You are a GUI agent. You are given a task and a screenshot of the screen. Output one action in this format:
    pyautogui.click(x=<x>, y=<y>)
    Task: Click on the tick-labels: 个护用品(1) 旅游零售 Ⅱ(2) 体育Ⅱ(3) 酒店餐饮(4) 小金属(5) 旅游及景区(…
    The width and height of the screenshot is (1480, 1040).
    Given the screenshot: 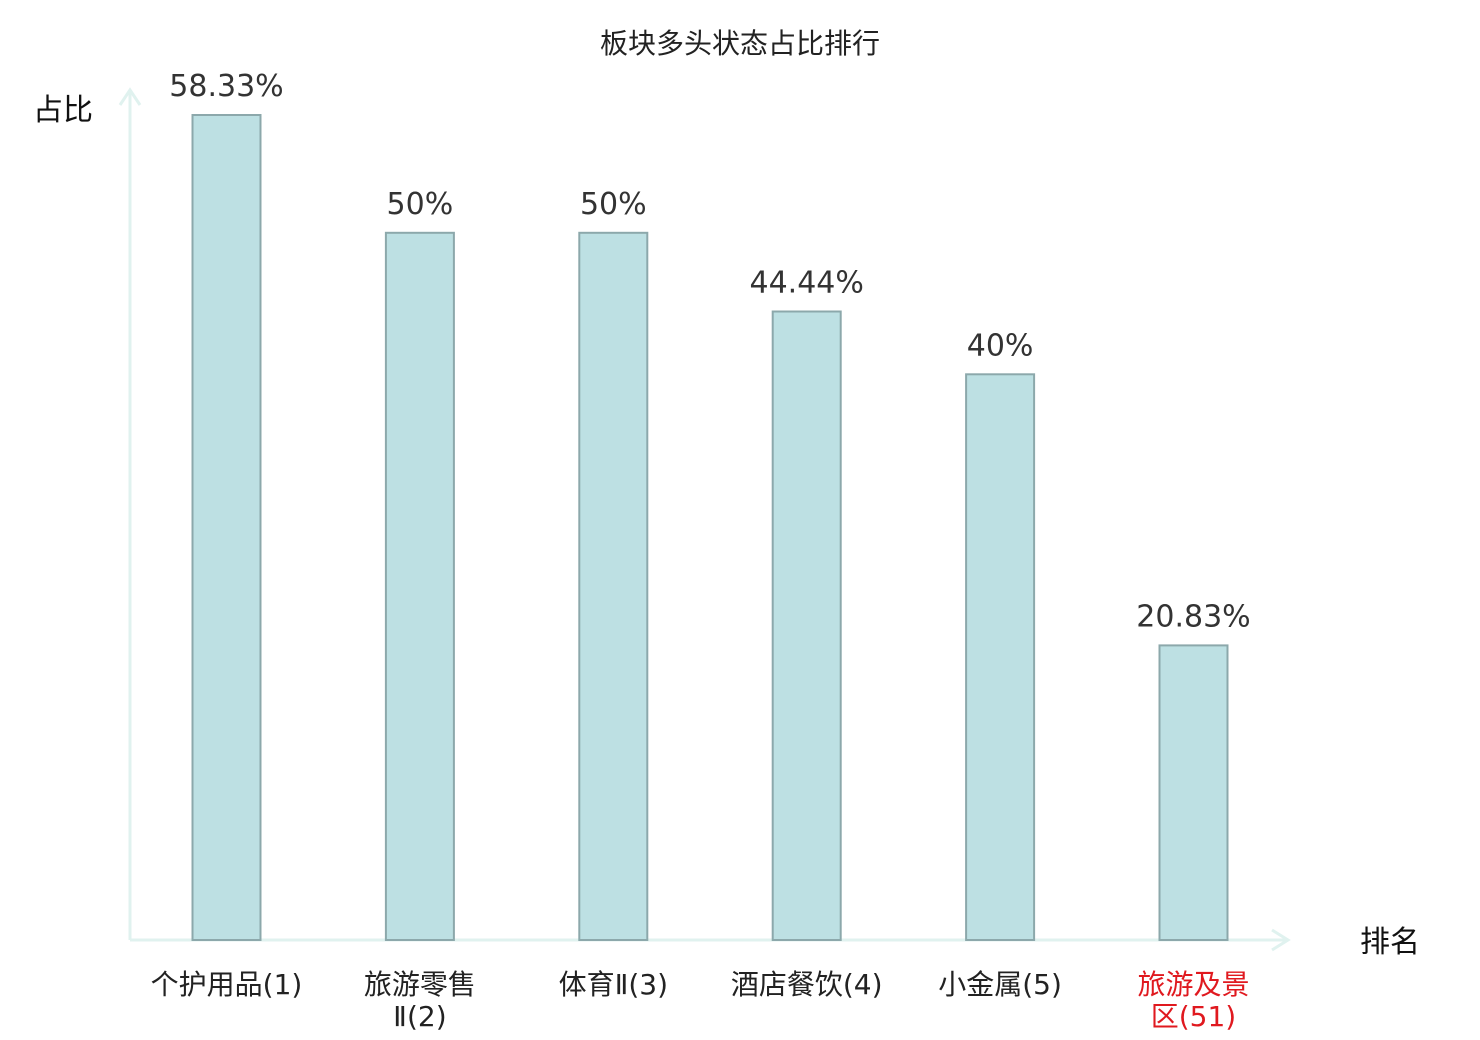 What is the action you would take?
    pyautogui.click(x=700, y=1000)
    